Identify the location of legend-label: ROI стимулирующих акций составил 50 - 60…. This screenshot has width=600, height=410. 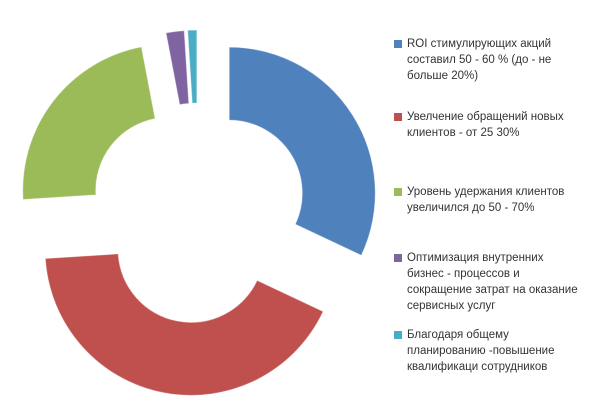
(479, 60).